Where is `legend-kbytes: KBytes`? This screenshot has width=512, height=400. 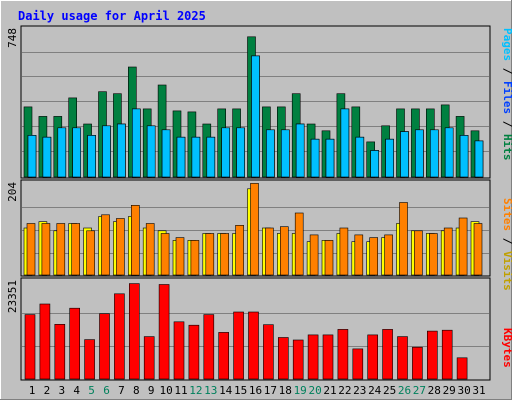 legend-kbytes: KBytes is located at coordinates (506, 348).